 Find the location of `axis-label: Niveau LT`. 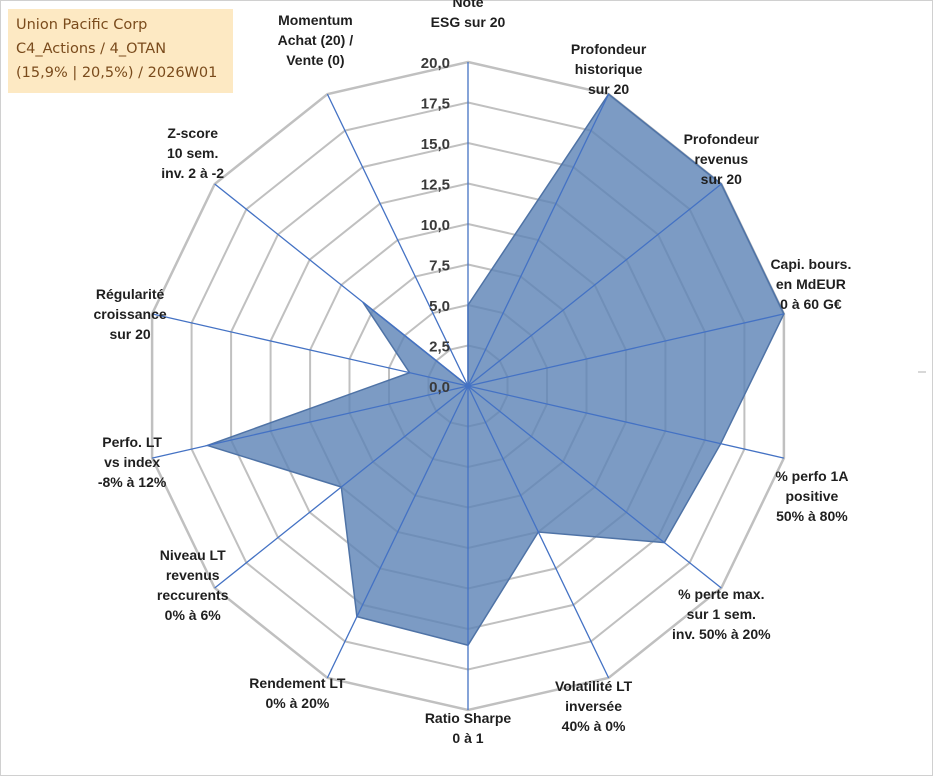

axis-label: Niveau LT is located at coordinates (193, 555).